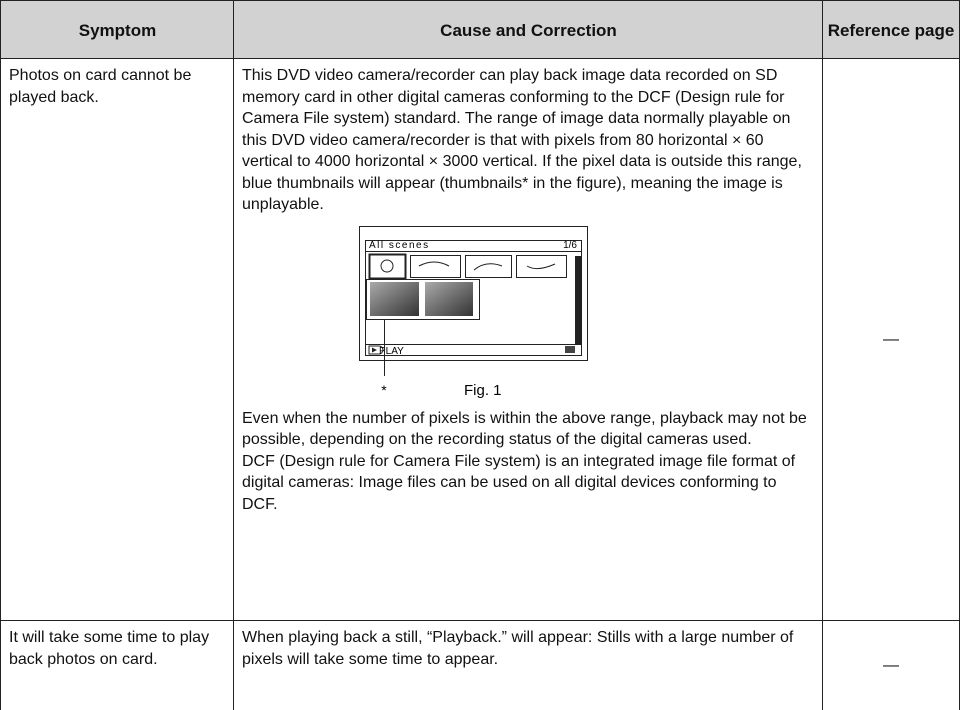  What do you see at coordinates (399, 245) in the screenshot?
I see `screen-title: All scenes` at bounding box center [399, 245].